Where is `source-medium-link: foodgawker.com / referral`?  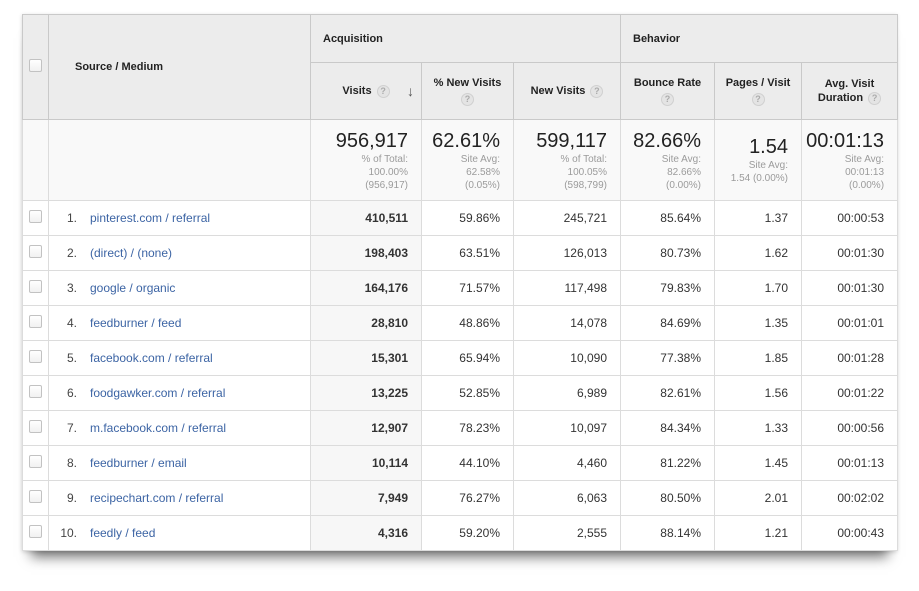
source-medium-link: foodgawker.com / referral is located at coordinates (158, 393).